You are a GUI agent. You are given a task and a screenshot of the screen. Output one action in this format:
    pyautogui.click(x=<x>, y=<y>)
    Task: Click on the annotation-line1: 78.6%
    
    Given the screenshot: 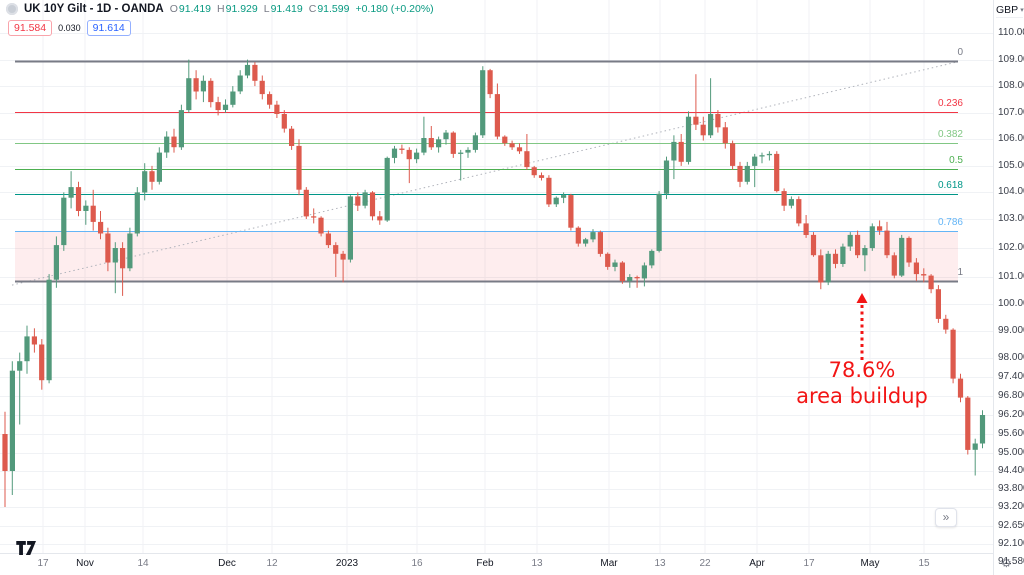 What is the action you would take?
    pyautogui.click(x=862, y=370)
    